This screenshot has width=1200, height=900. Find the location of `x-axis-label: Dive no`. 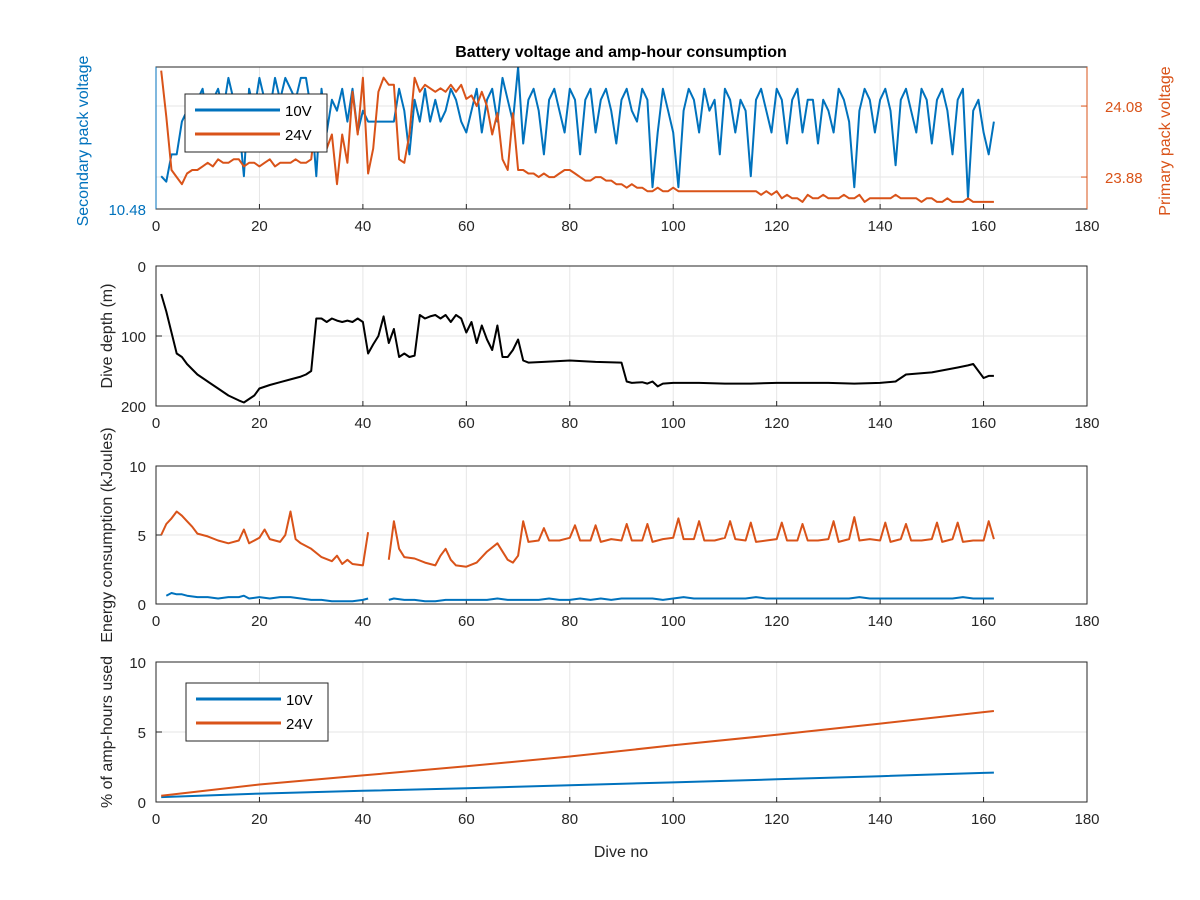

x-axis-label: Dive no is located at coordinates (621, 852).